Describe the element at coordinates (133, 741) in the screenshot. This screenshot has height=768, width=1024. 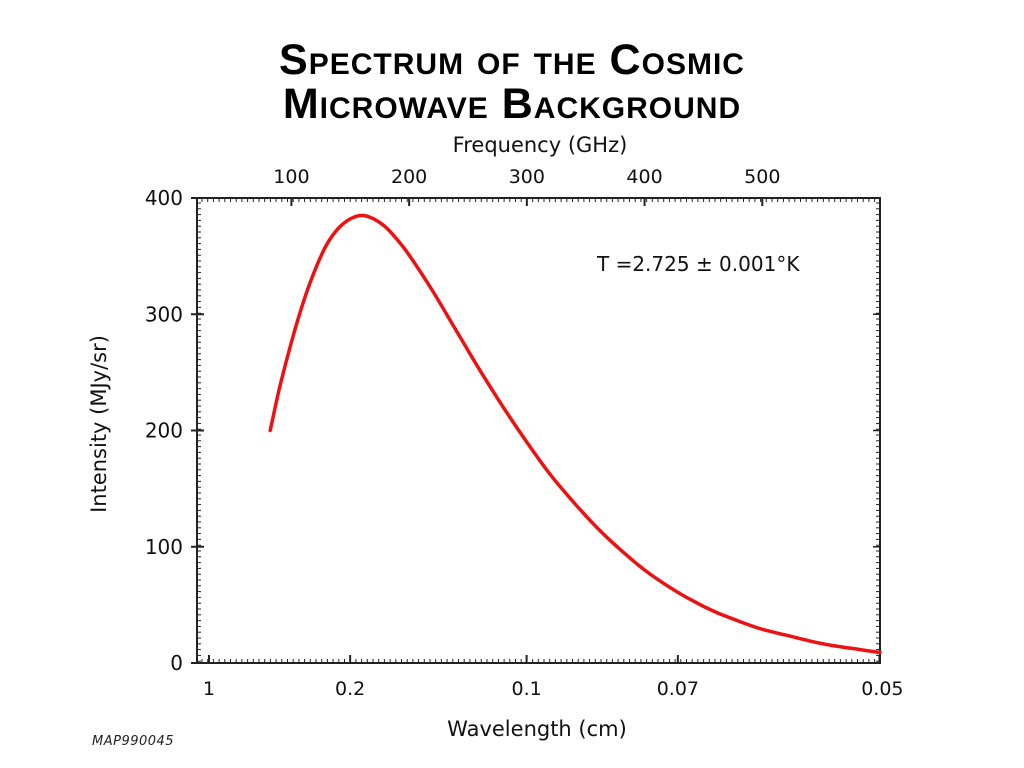
I see `figure-id: MAP990045` at that location.